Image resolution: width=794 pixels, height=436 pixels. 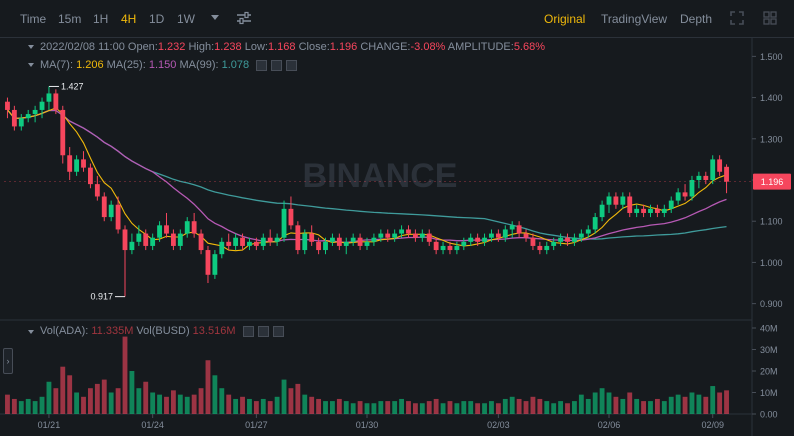 What do you see at coordinates (770, 18) in the screenshot?
I see `grid-layout-icon` at bounding box center [770, 18].